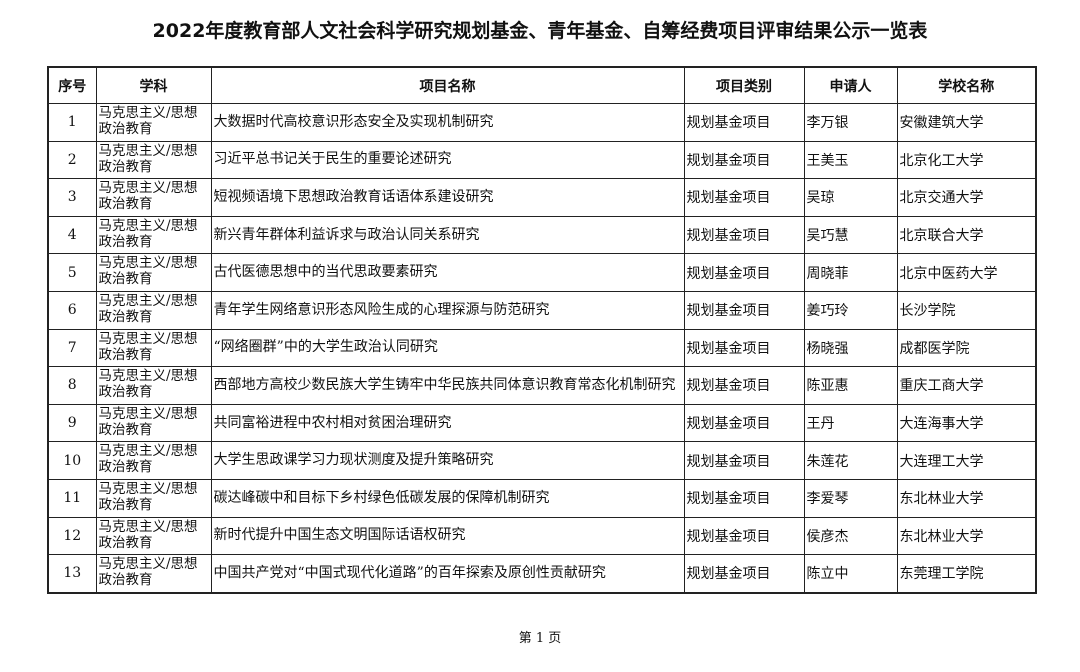  What do you see at coordinates (72, 498) in the screenshot?
I see `cell-no: 11` at bounding box center [72, 498].